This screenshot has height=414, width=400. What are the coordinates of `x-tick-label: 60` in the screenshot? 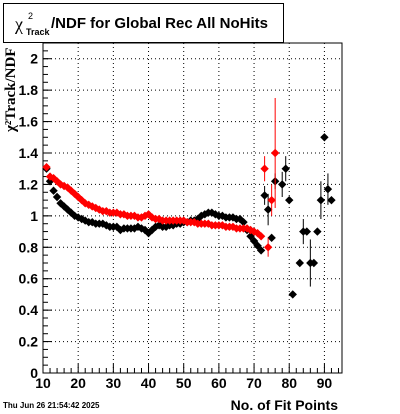 It's located at (219, 383).